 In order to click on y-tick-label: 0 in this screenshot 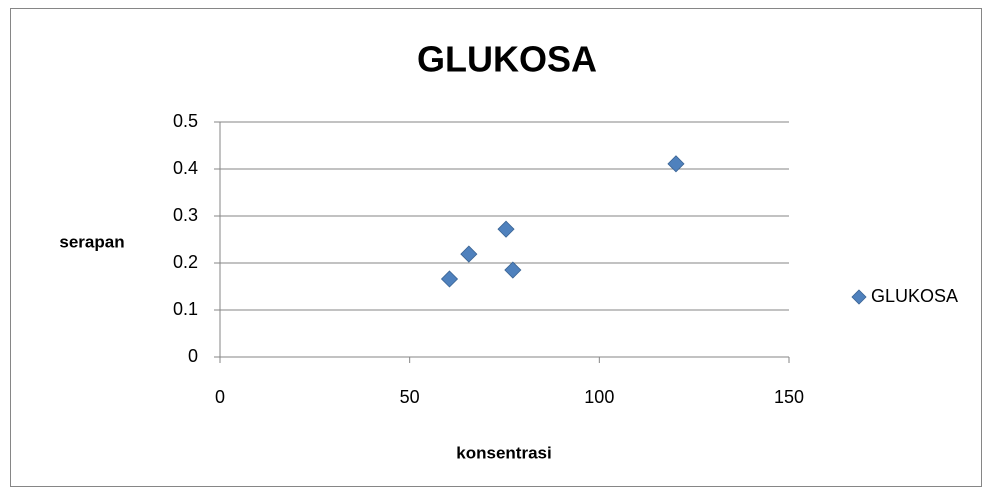, I will do `click(193, 356)`.